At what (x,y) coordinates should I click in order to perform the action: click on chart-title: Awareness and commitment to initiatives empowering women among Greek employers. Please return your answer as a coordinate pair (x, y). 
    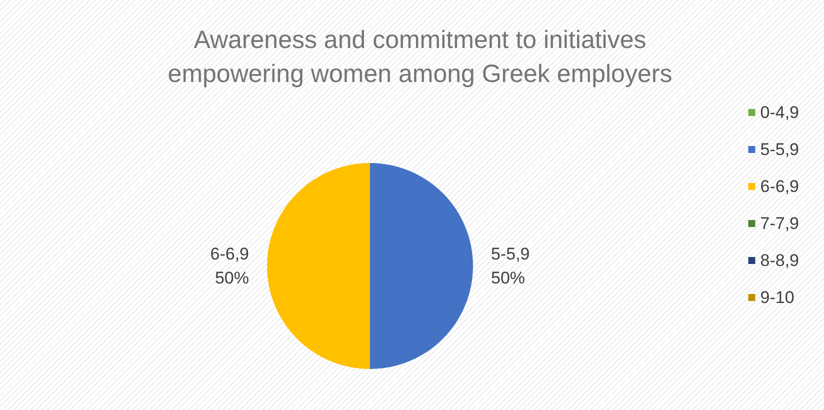
    Looking at the image, I should click on (420, 57).